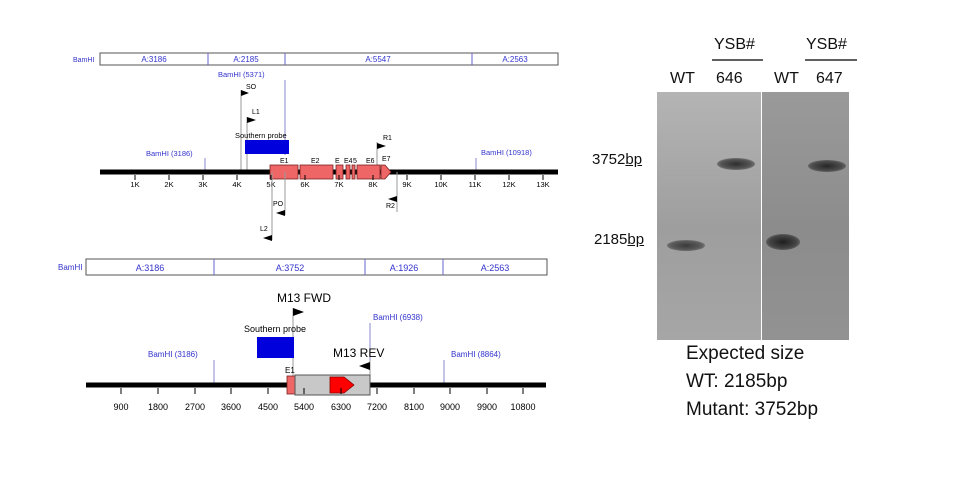 Image resolution: width=960 pixels, height=480 pixels. Describe the element at coordinates (752, 409) in the screenshot. I see `expected-mutant-size: Mutant: 3752bp` at that location.